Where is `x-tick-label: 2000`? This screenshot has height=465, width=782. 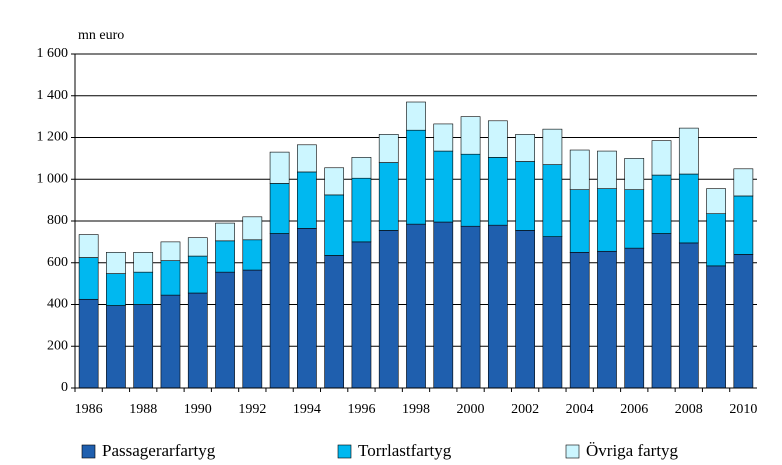
x-tick-label: 2000 is located at coordinates (471, 409).